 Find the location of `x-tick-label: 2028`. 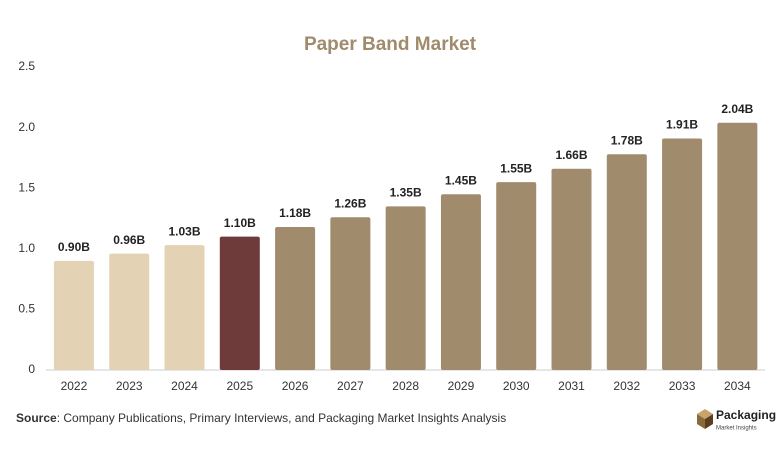

x-tick-label: 2028 is located at coordinates (405, 386).